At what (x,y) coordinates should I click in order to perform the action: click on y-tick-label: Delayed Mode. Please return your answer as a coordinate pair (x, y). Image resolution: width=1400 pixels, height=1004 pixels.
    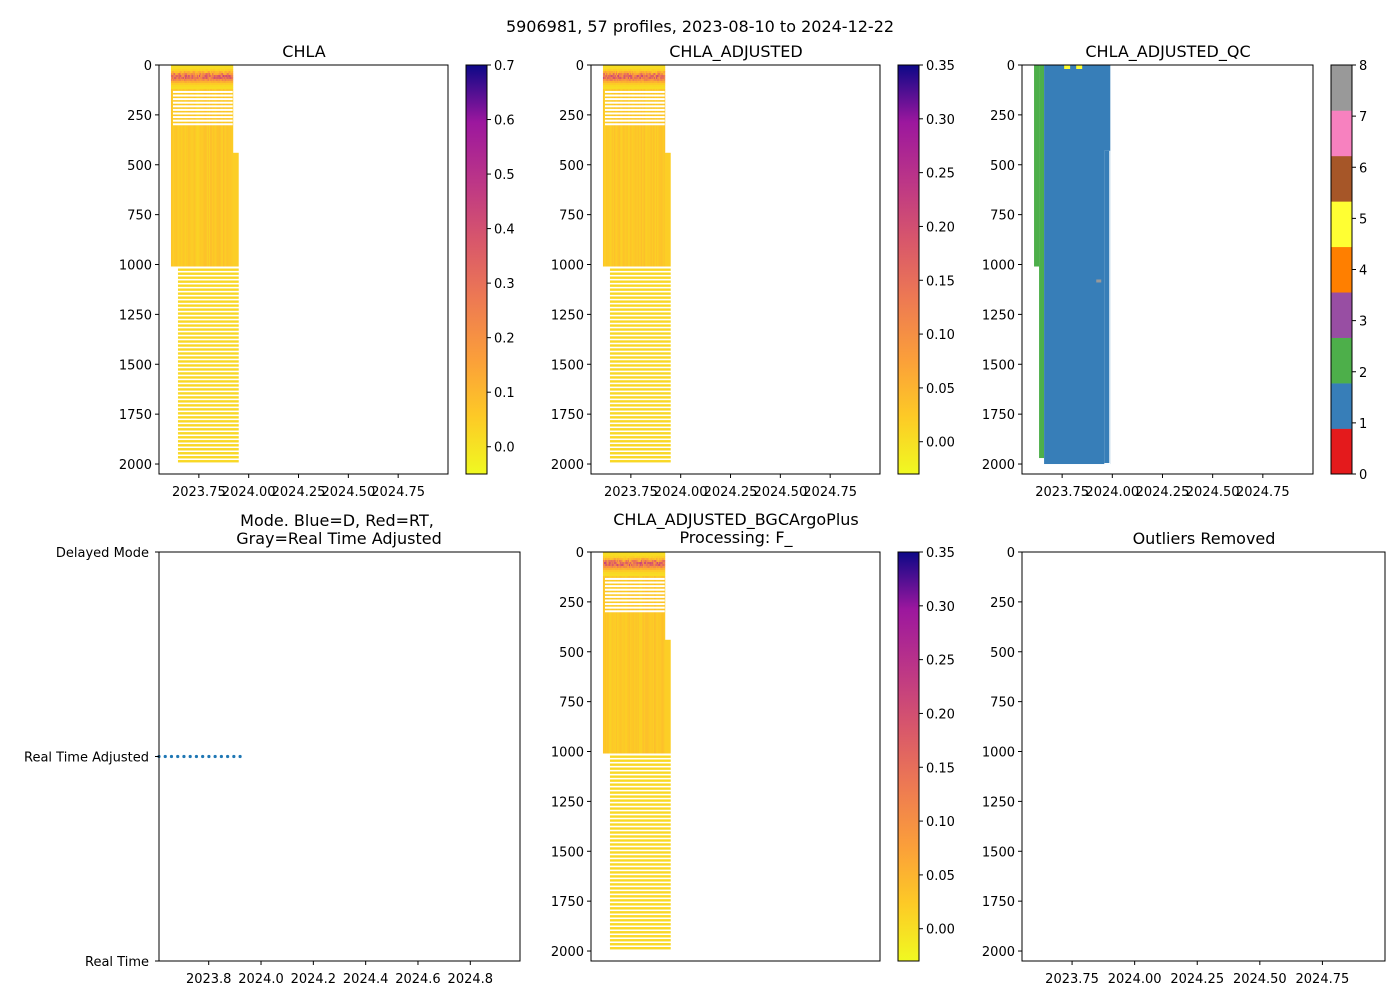
    Looking at the image, I should click on (102, 553).